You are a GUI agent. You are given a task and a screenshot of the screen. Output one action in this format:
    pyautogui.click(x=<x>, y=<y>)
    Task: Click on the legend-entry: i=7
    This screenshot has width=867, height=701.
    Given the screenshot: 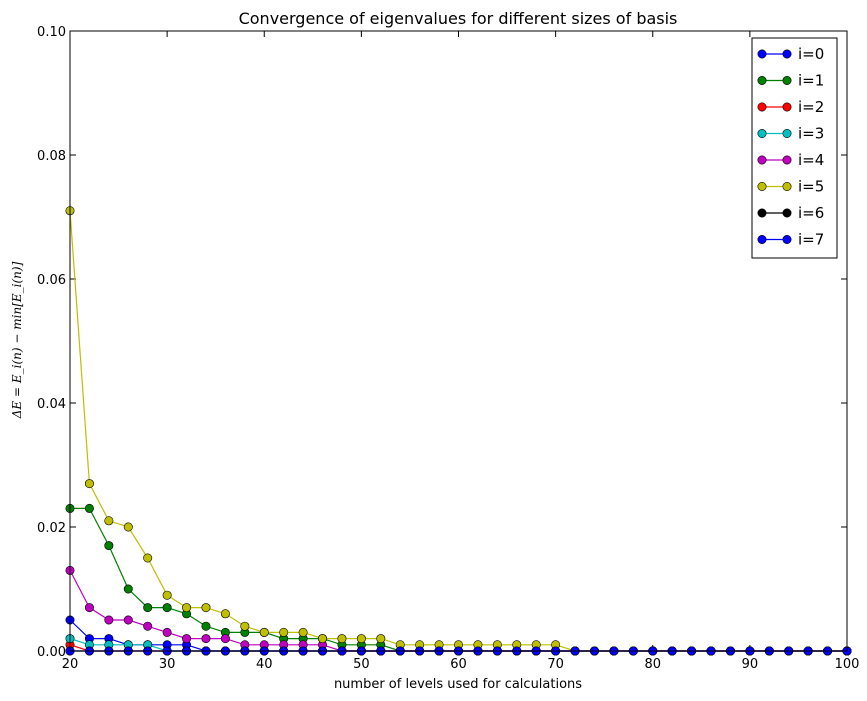 What is the action you would take?
    pyautogui.click(x=790, y=240)
    